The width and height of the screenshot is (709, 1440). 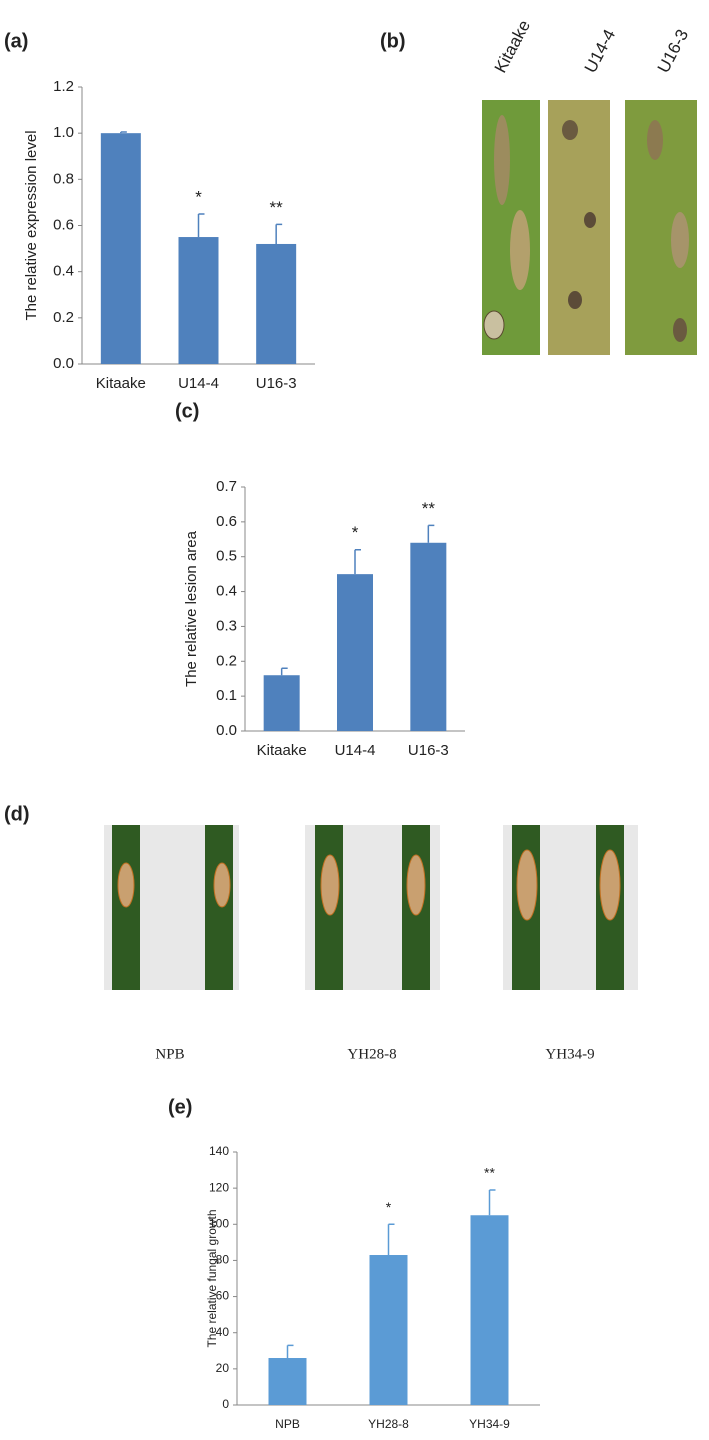 I want to click on y-tick-label: 0.5, so click(x=226, y=556).